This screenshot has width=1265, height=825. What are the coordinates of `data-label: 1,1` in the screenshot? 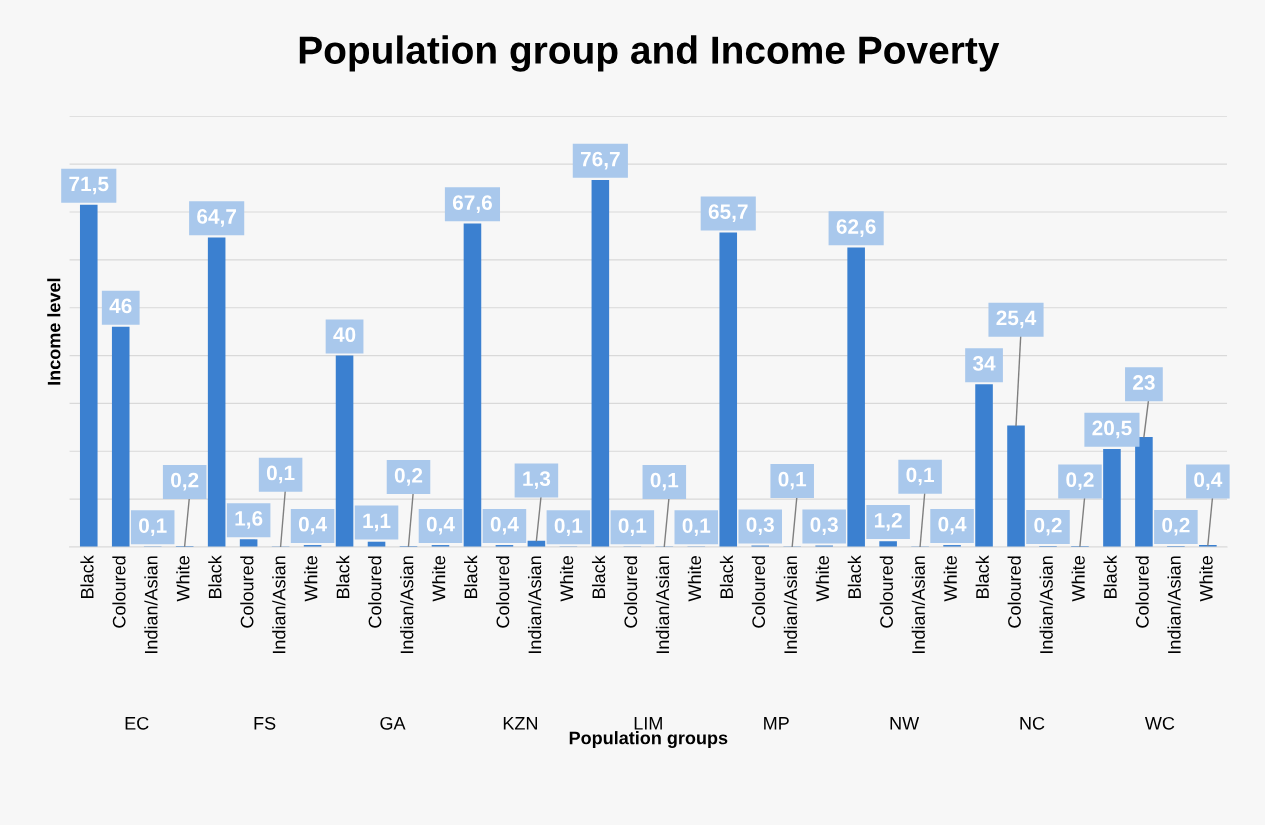 It's located at (377, 522).